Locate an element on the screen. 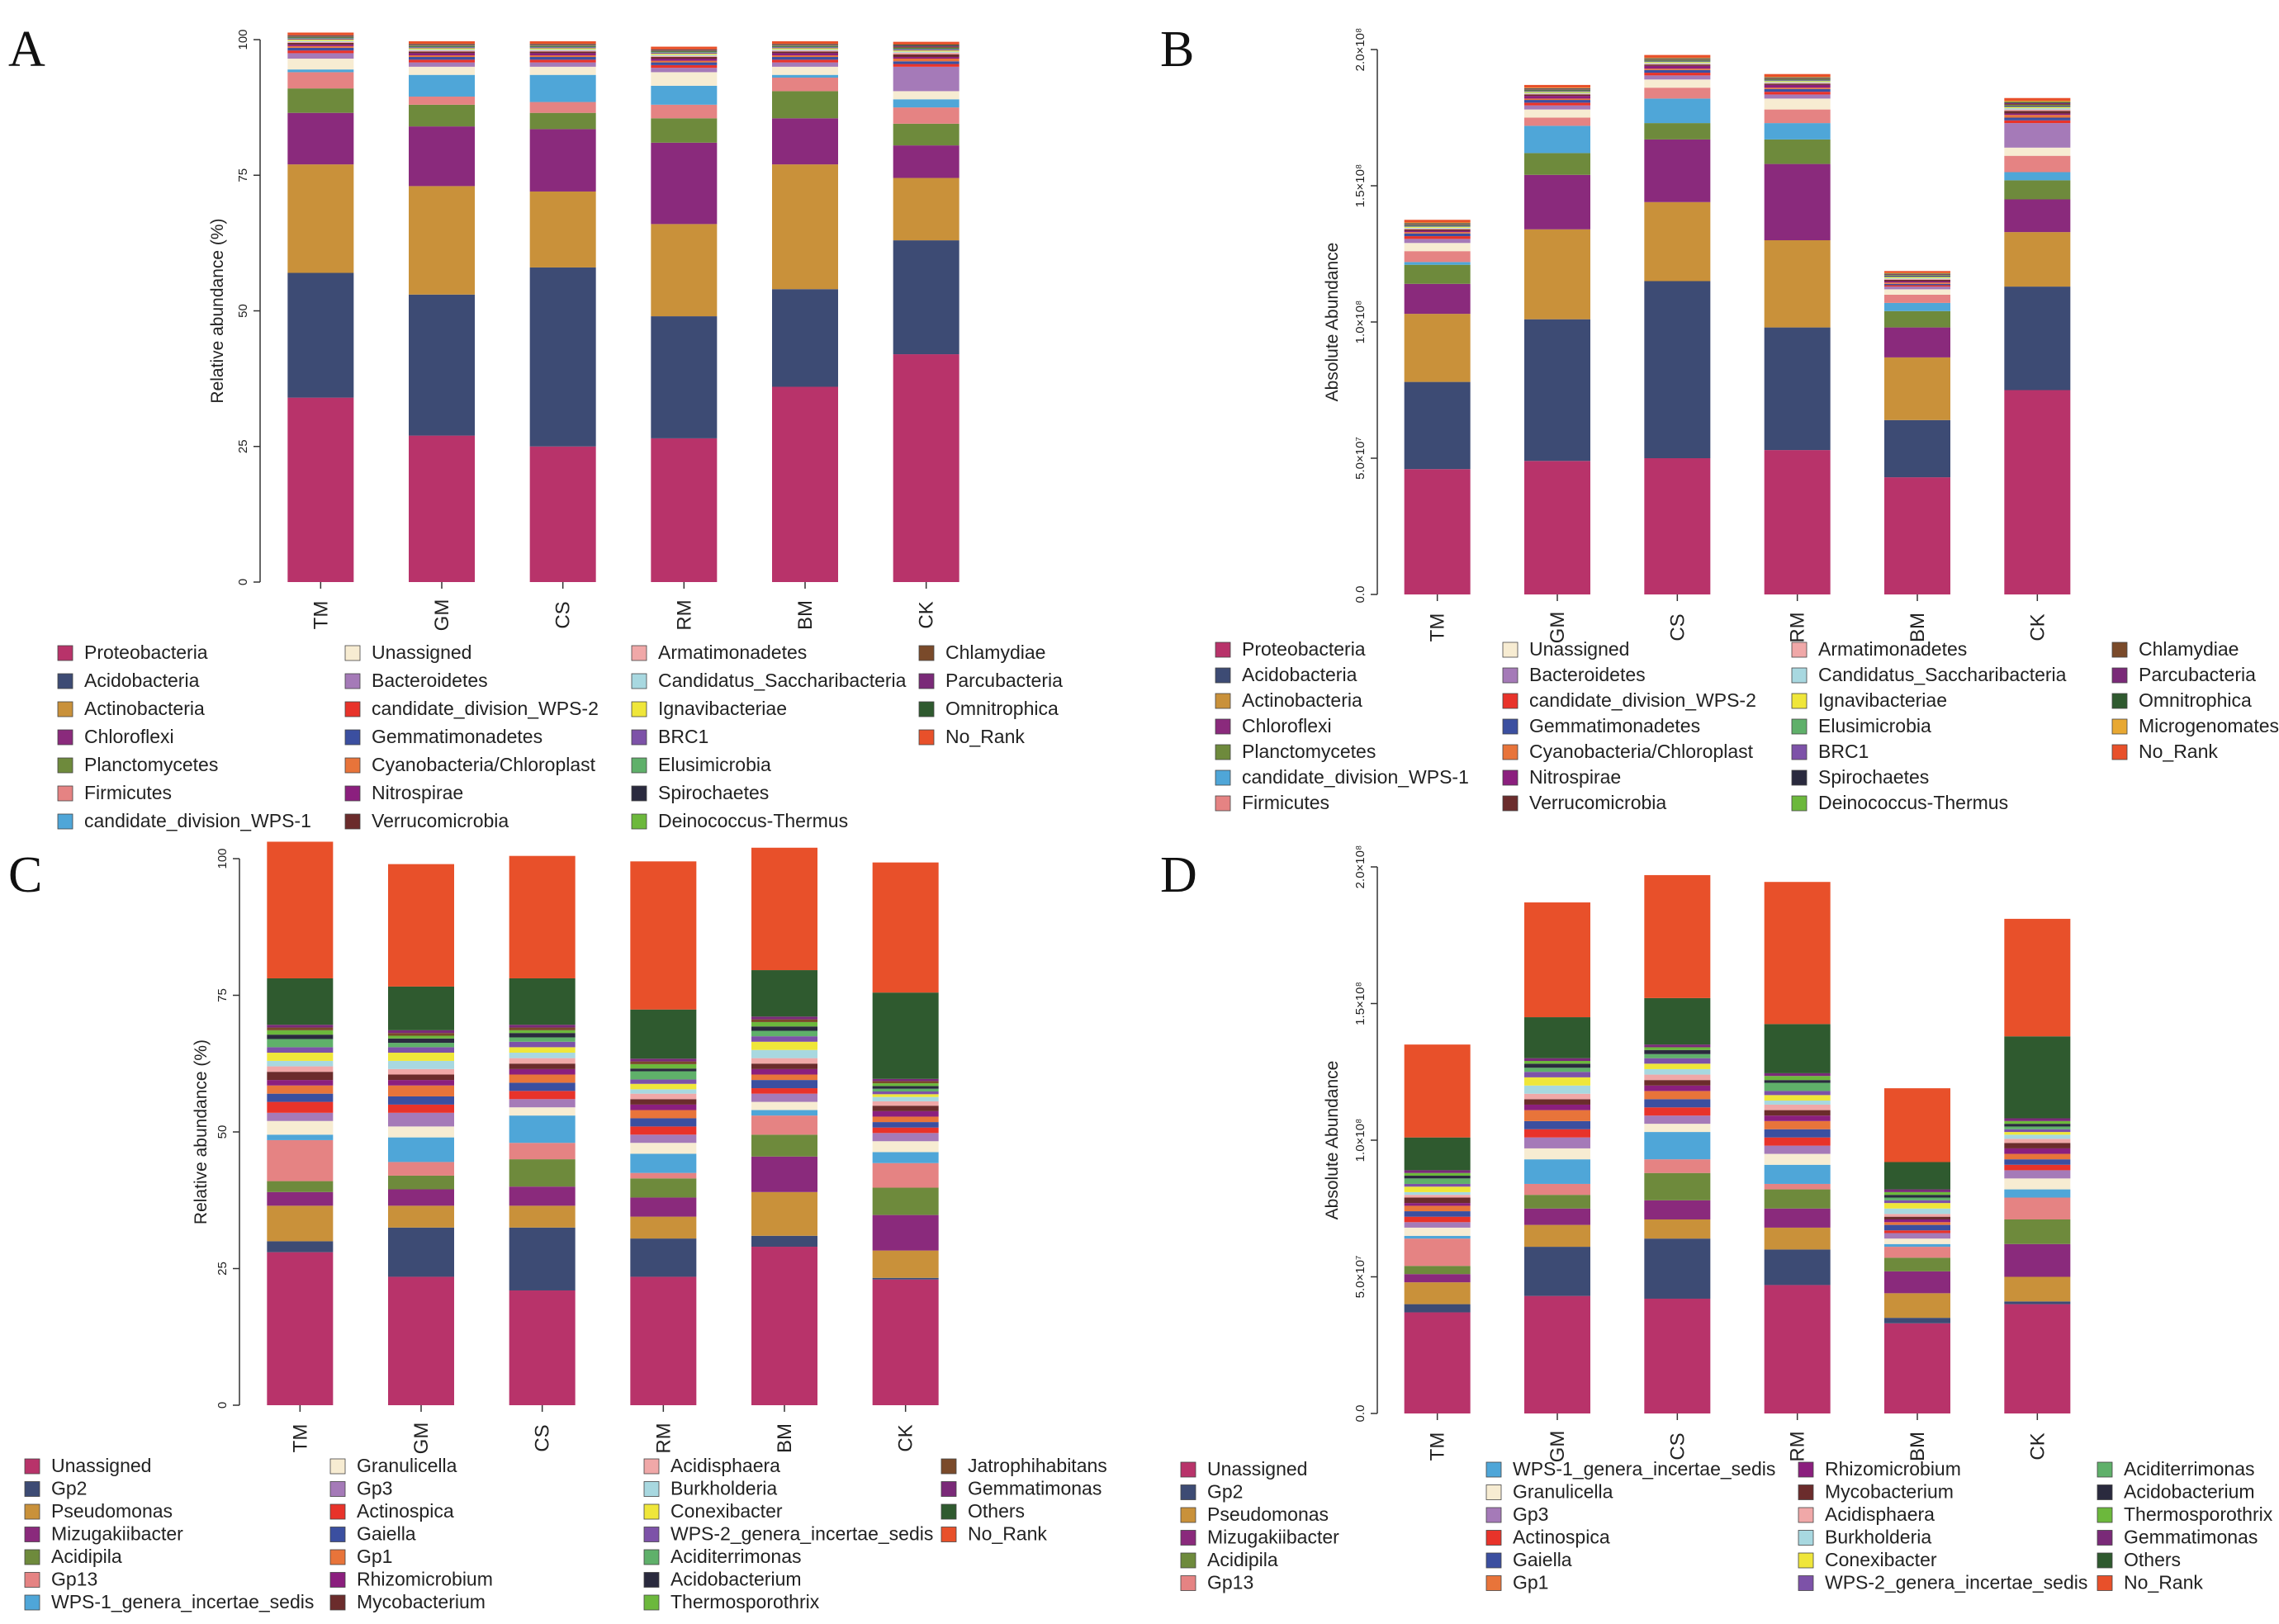 This screenshot has height=1624, width=2279. panel-letter: D is located at coordinates (1178, 875).